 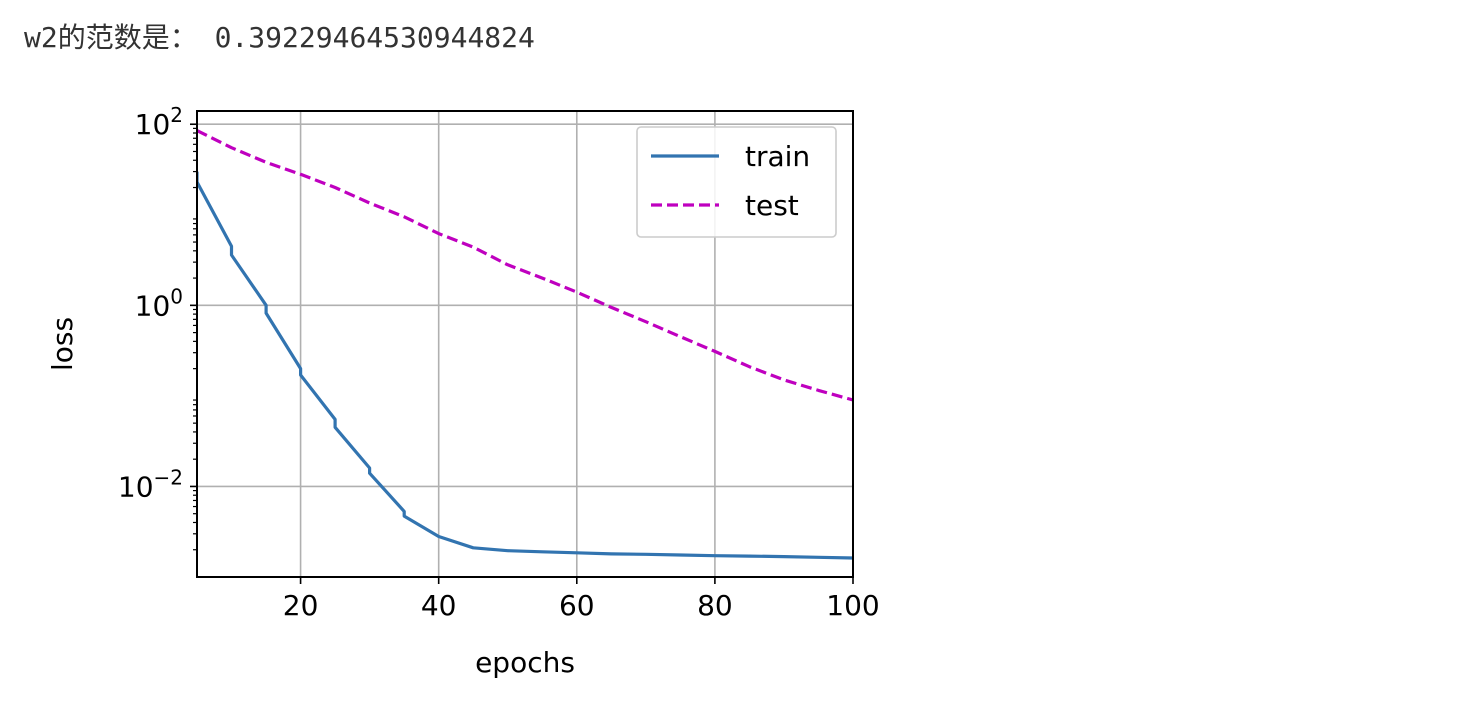 What do you see at coordinates (374, 37) in the screenshot?
I see `output-value: 0.39229464530944824` at bounding box center [374, 37].